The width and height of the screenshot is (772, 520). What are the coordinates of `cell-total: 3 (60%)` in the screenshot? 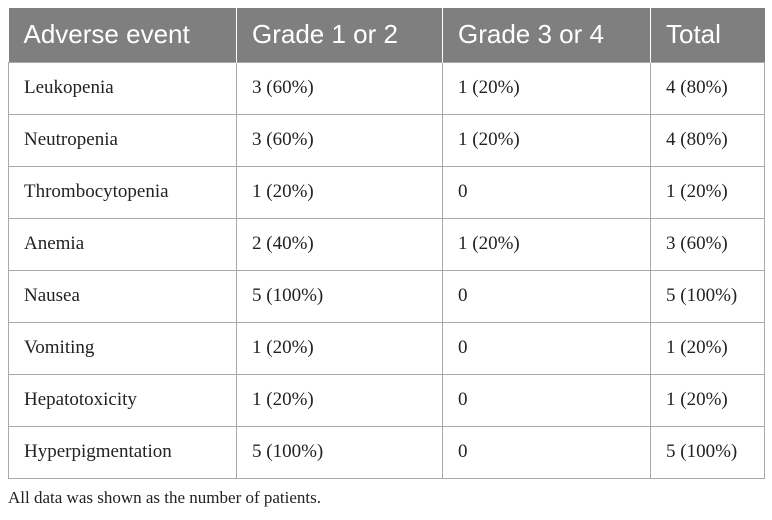 It's located at (707, 244).